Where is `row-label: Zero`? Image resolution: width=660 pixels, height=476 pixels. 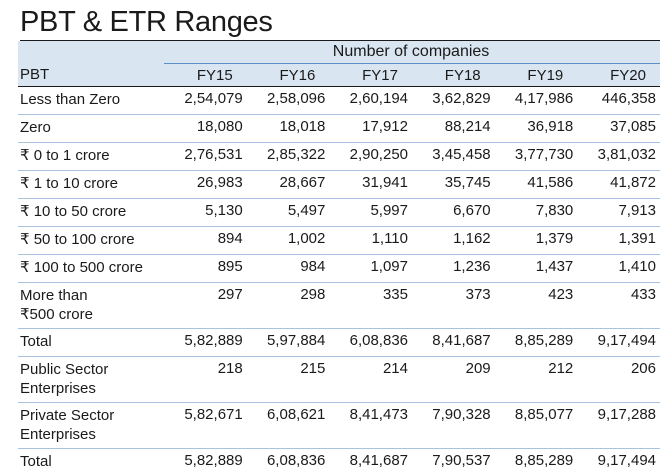
row-label: Zero is located at coordinates (91, 129).